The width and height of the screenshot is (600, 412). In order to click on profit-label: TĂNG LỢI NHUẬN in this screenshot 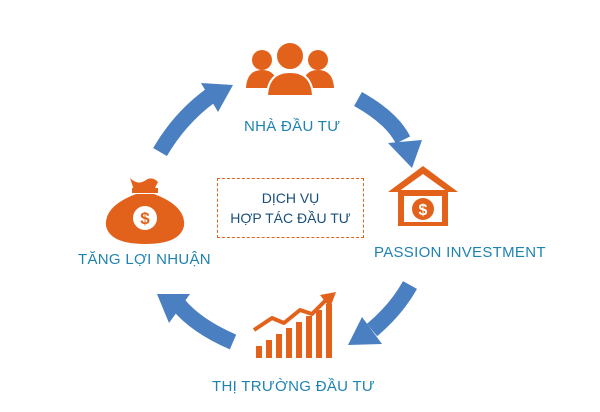, I will do `click(144, 259)`.